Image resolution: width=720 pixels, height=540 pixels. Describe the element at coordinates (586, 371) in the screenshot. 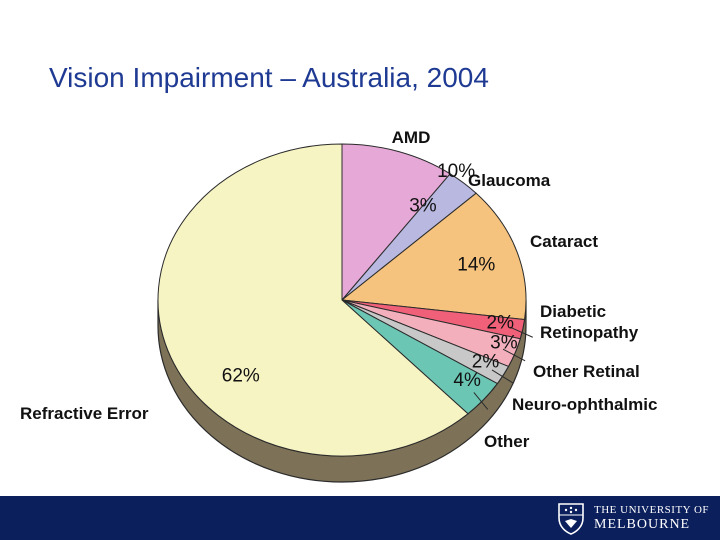

I see `category-label-other-retinal: Other Retinal` at that location.